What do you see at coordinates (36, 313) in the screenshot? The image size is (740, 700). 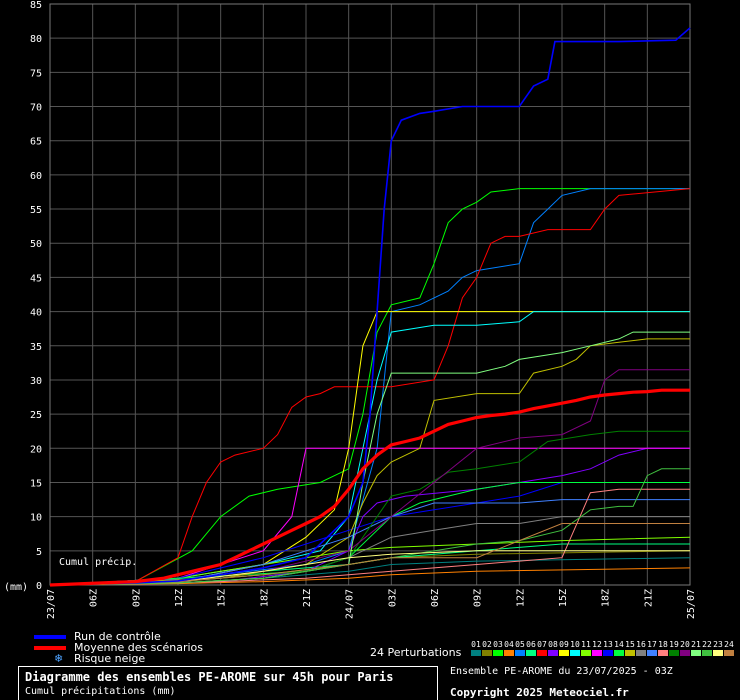 I see `y-tick-label: 40` at bounding box center [36, 313].